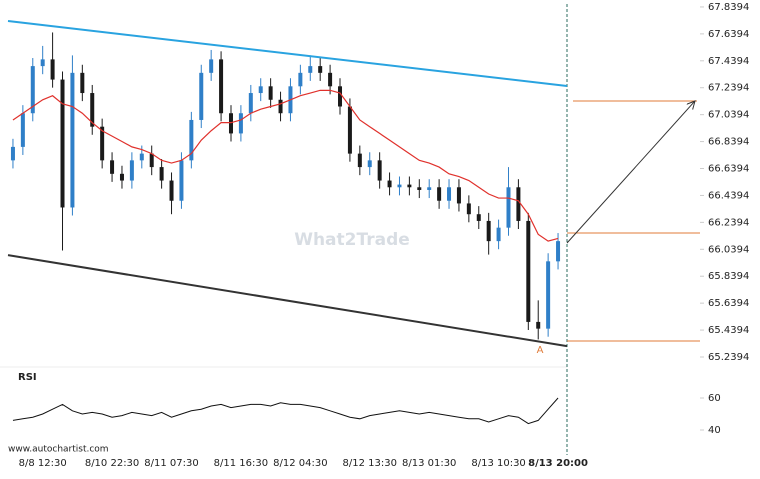 The height and width of the screenshot is (479, 760). What do you see at coordinates (43, 463) in the screenshot?
I see `x-tick-label: 8/8 12:30` at bounding box center [43, 463].